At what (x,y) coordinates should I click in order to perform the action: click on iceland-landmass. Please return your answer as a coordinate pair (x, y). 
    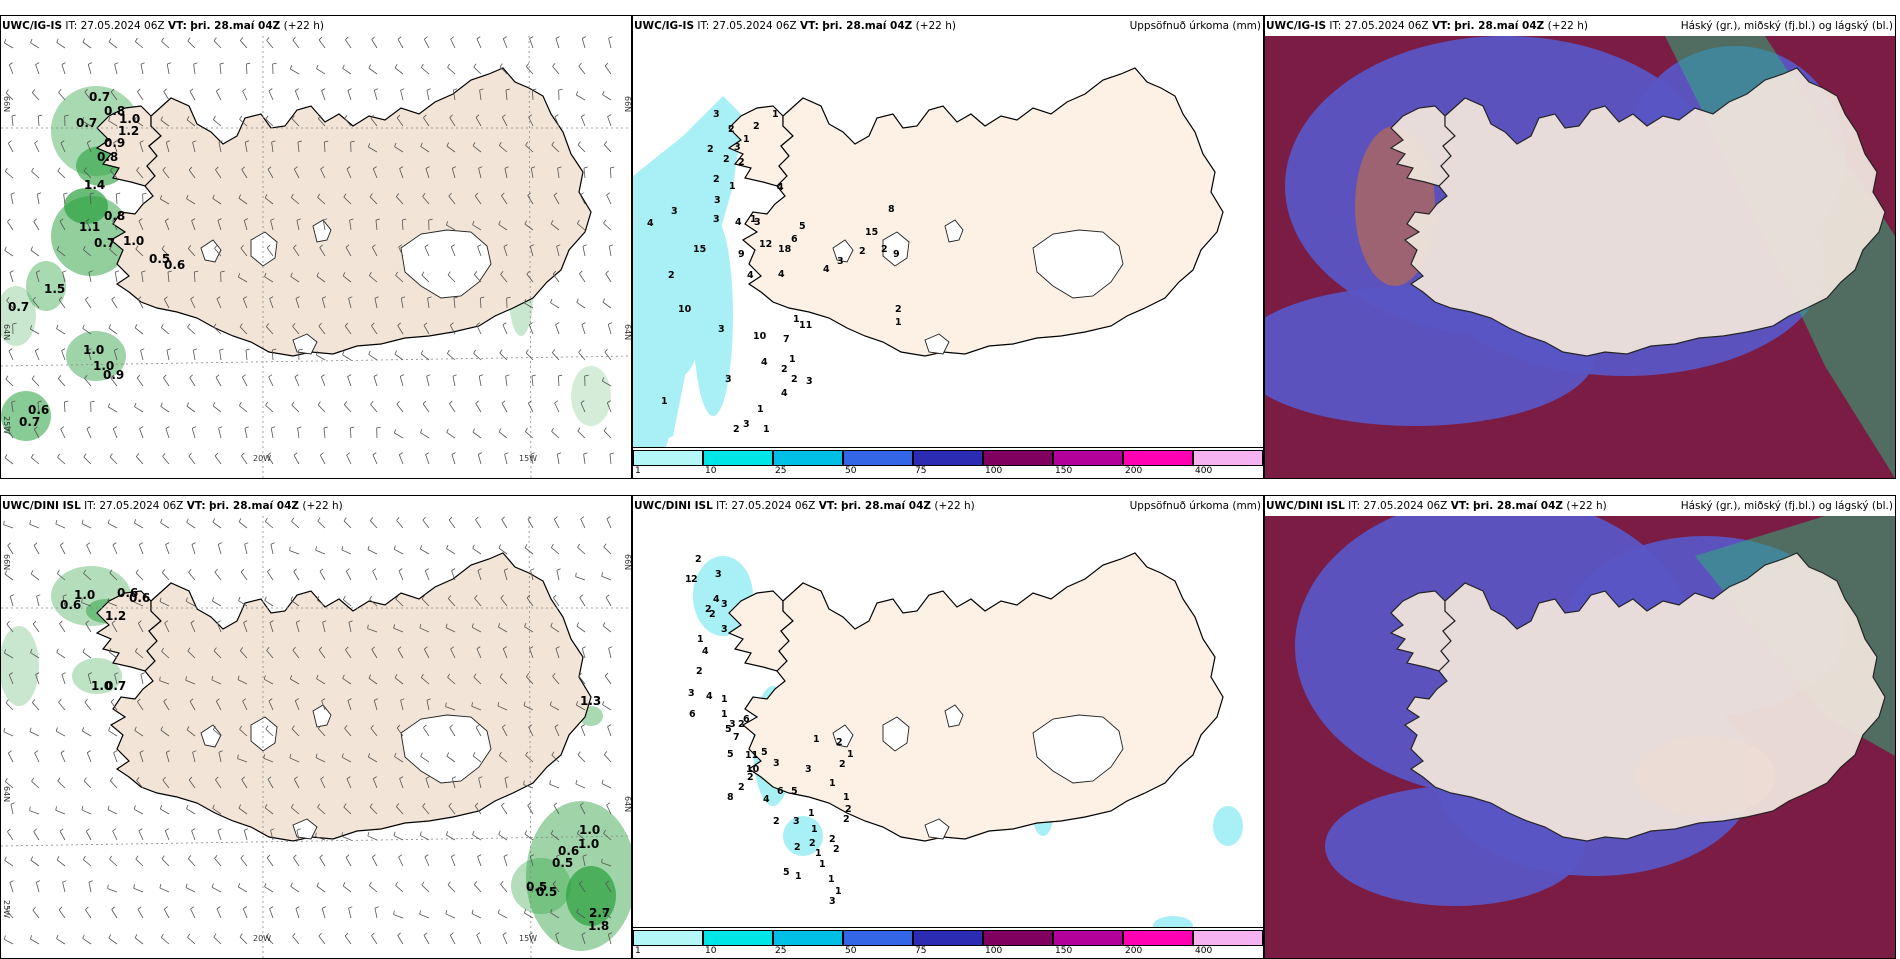
    Looking at the image, I should click on (983, 212).